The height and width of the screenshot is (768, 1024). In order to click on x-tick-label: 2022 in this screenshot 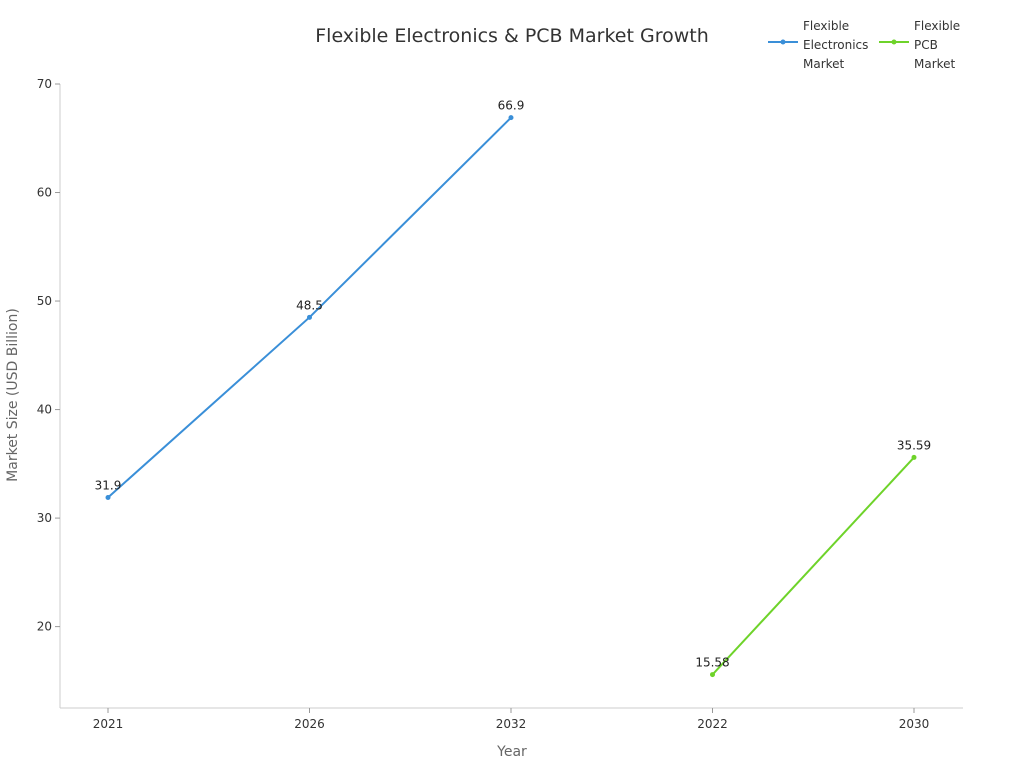, I will do `click(712, 724)`.